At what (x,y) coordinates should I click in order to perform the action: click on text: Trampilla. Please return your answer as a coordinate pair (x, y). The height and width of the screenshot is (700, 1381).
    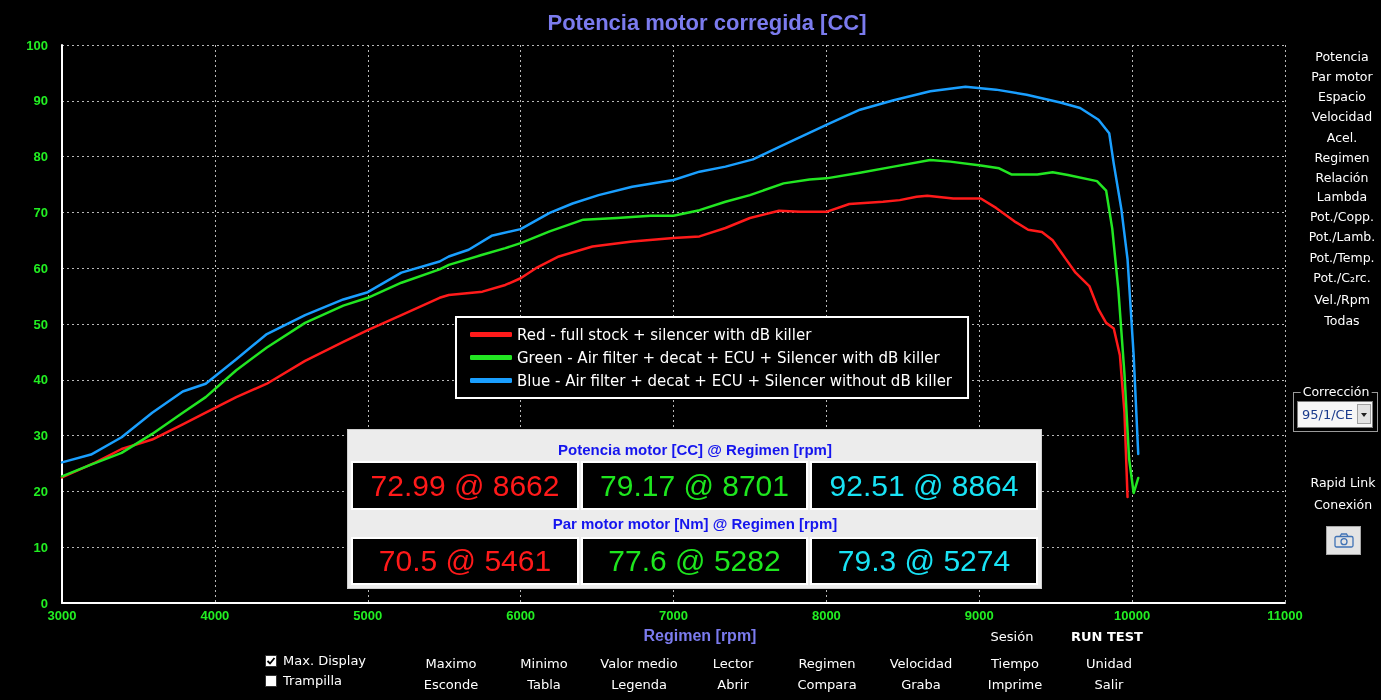
    Looking at the image, I should click on (313, 680).